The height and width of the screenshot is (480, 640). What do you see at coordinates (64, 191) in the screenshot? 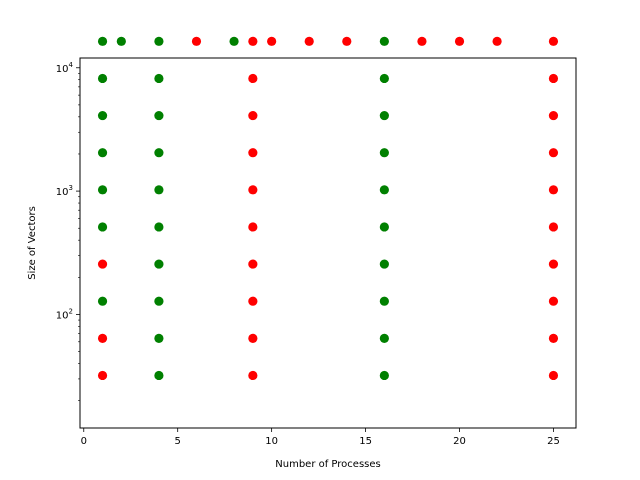
I see `y-tick-label: 10³` at bounding box center [64, 191].